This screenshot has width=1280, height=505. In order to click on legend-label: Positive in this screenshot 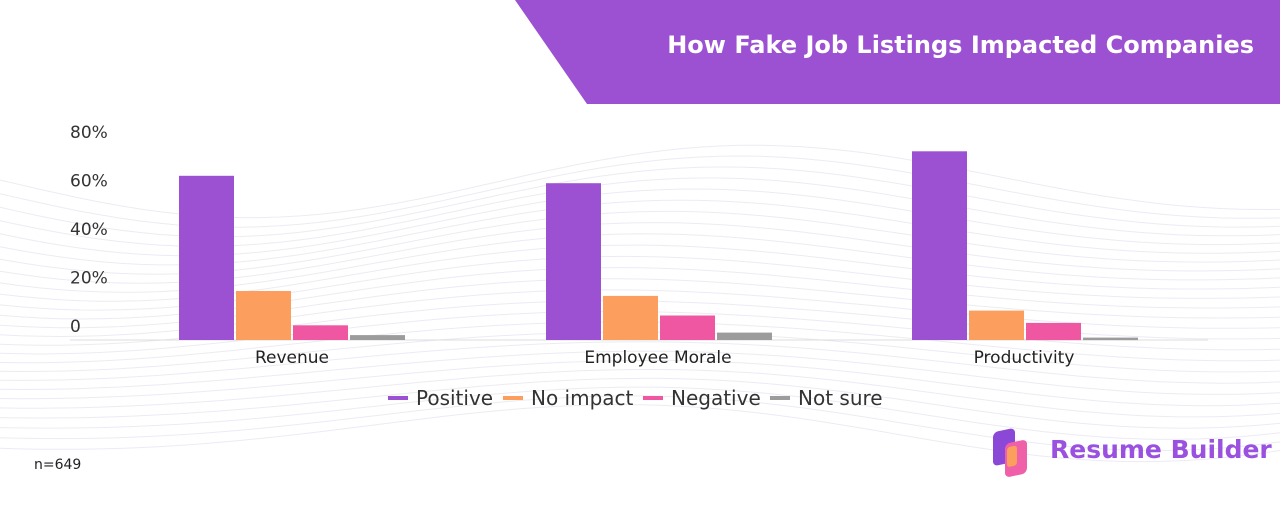, I will do `click(454, 398)`.